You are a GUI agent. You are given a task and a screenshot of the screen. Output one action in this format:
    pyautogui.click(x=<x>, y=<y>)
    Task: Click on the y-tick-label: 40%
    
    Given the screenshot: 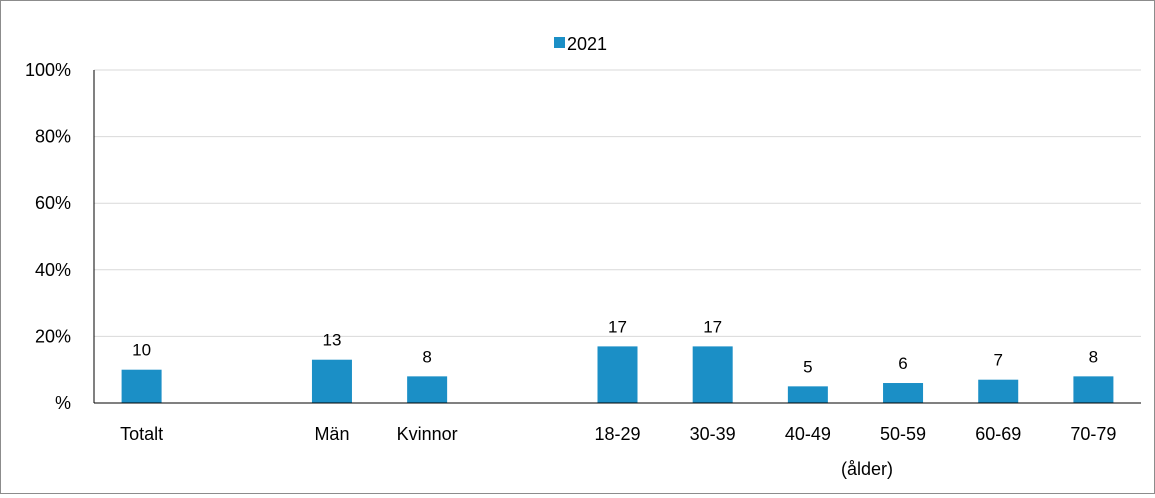 What is the action you would take?
    pyautogui.click(x=53, y=270)
    